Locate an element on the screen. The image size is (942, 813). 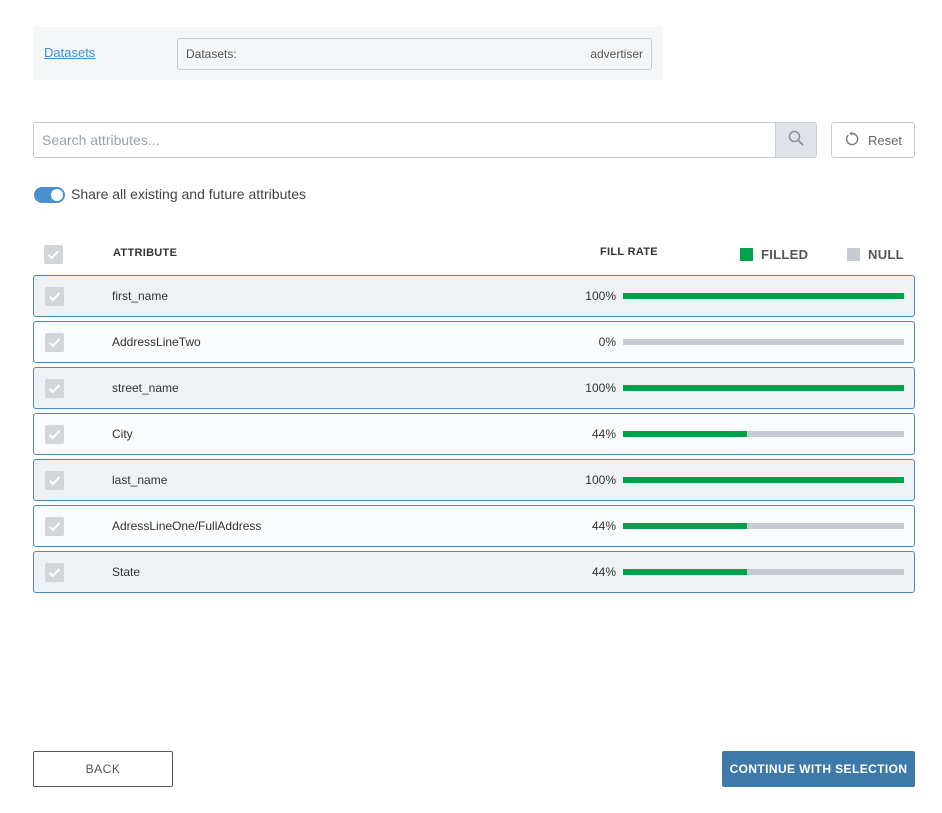
datasets-link: Datasets is located at coordinates (70, 52).